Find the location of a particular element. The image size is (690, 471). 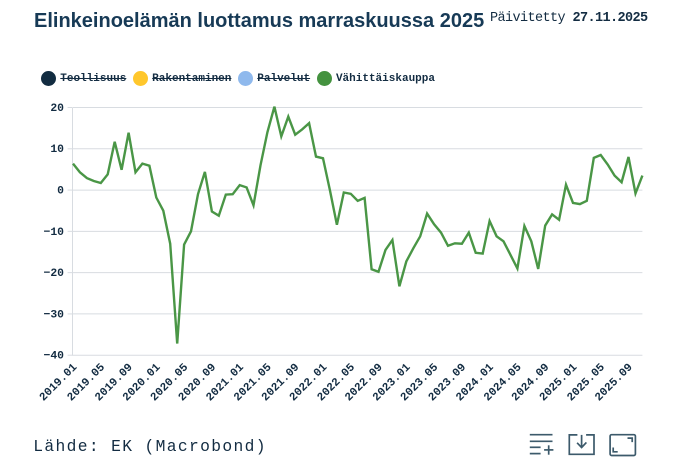

svg-text: 0 is located at coordinates (60, 191).